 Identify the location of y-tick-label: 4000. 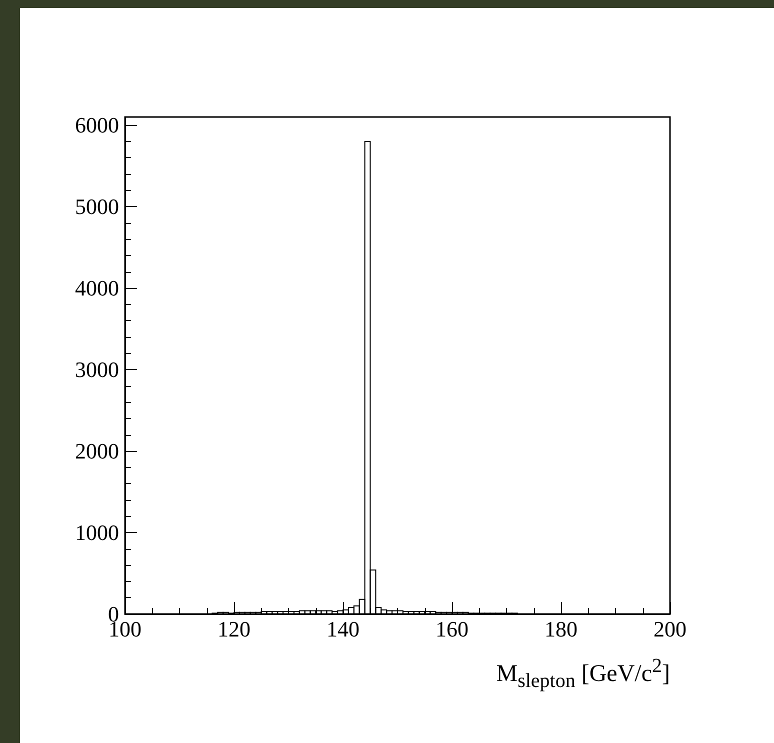
(97, 288).